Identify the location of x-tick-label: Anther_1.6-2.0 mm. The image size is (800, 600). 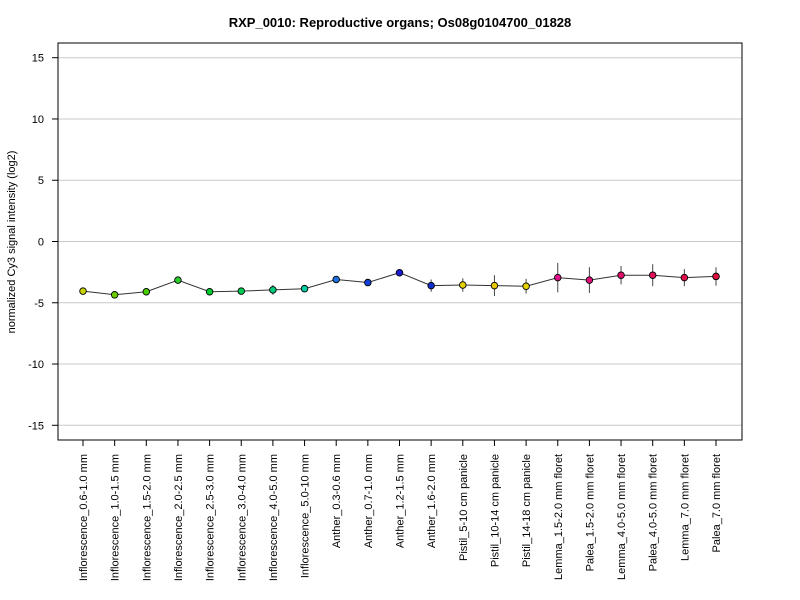
(432, 501).